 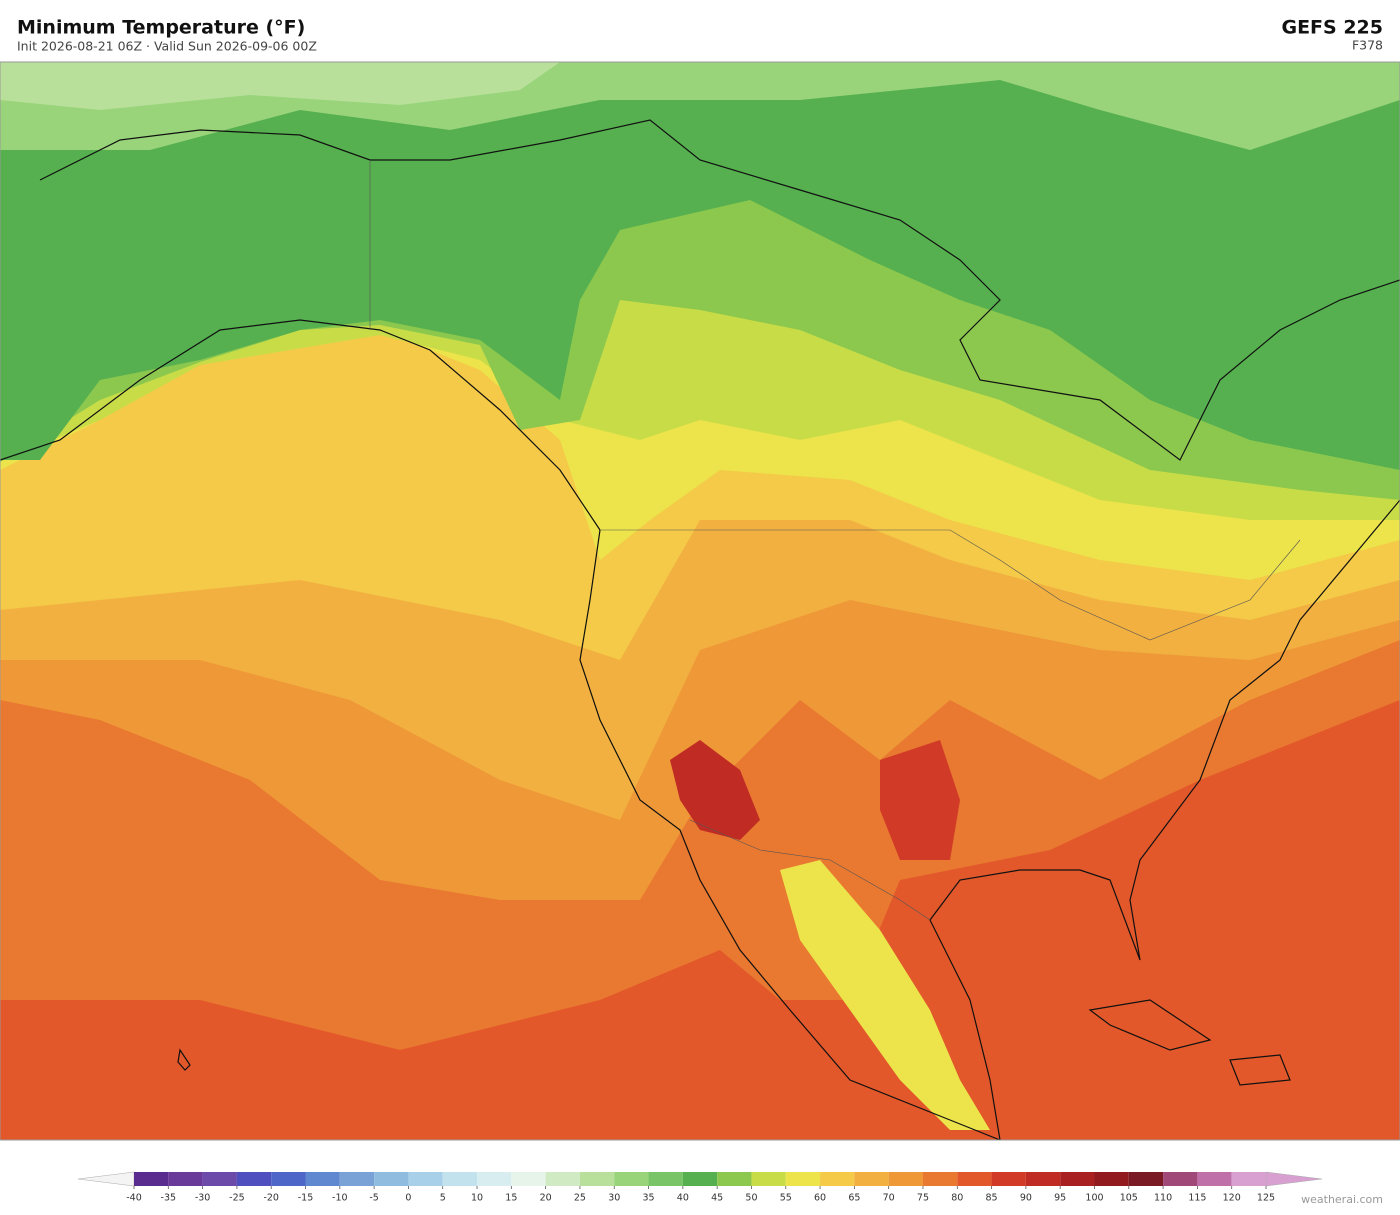 What do you see at coordinates (1129, 1198) in the screenshot?
I see `colorbar-tick-label: 105` at bounding box center [1129, 1198].